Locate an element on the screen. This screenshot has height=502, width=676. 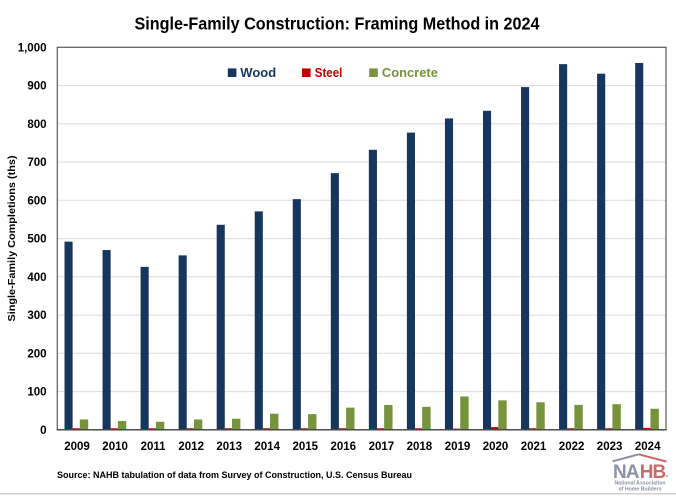
svg-text: 2024 is located at coordinates (648, 447).